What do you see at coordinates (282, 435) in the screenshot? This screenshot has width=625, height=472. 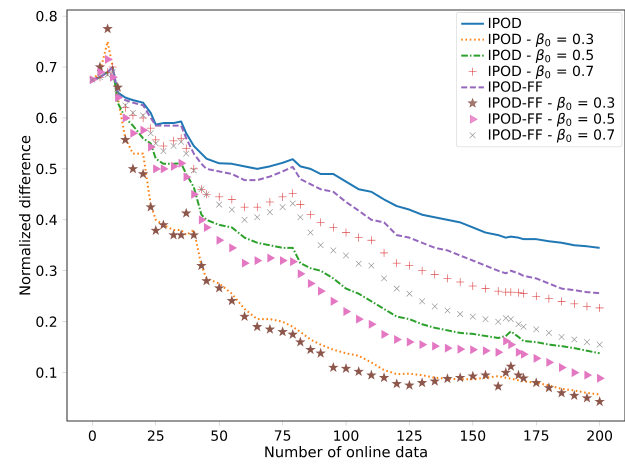 I see `x-tick-label: 75` at bounding box center [282, 435].